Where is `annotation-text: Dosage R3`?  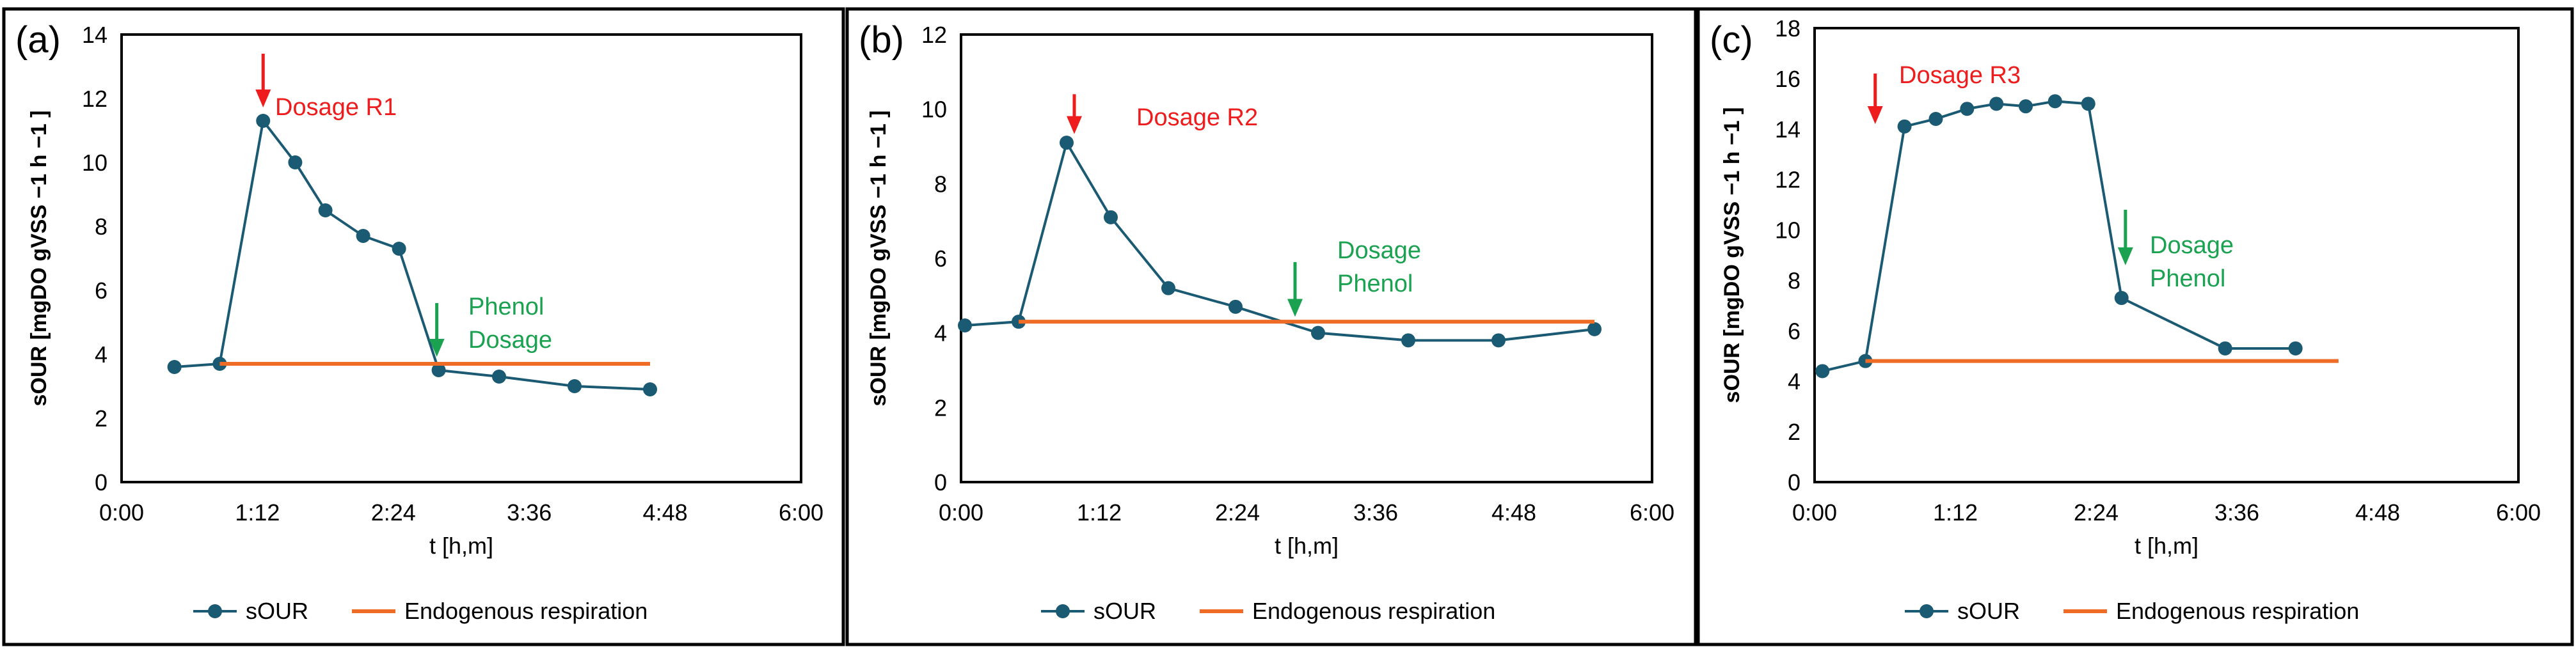
annotation-text: Dosage R3 is located at coordinates (1960, 75).